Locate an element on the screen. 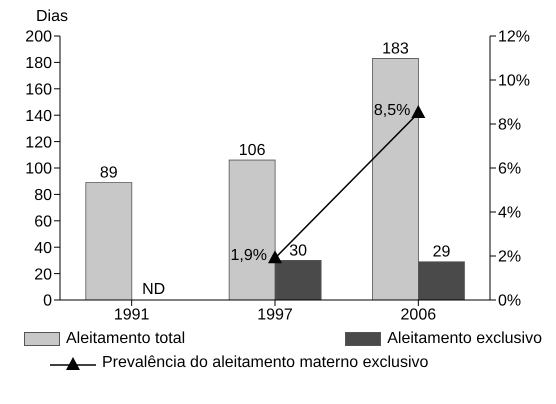 This screenshot has height=404, width=556. y2-tick-label: 8% is located at coordinates (510, 125).